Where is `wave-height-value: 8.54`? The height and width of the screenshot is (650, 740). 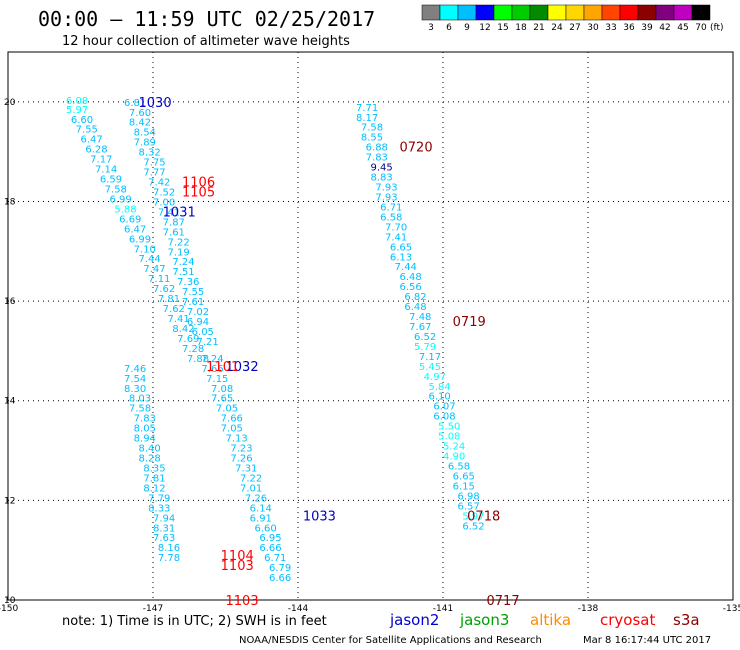
wave-height-value: 8.54 is located at coordinates (145, 133).